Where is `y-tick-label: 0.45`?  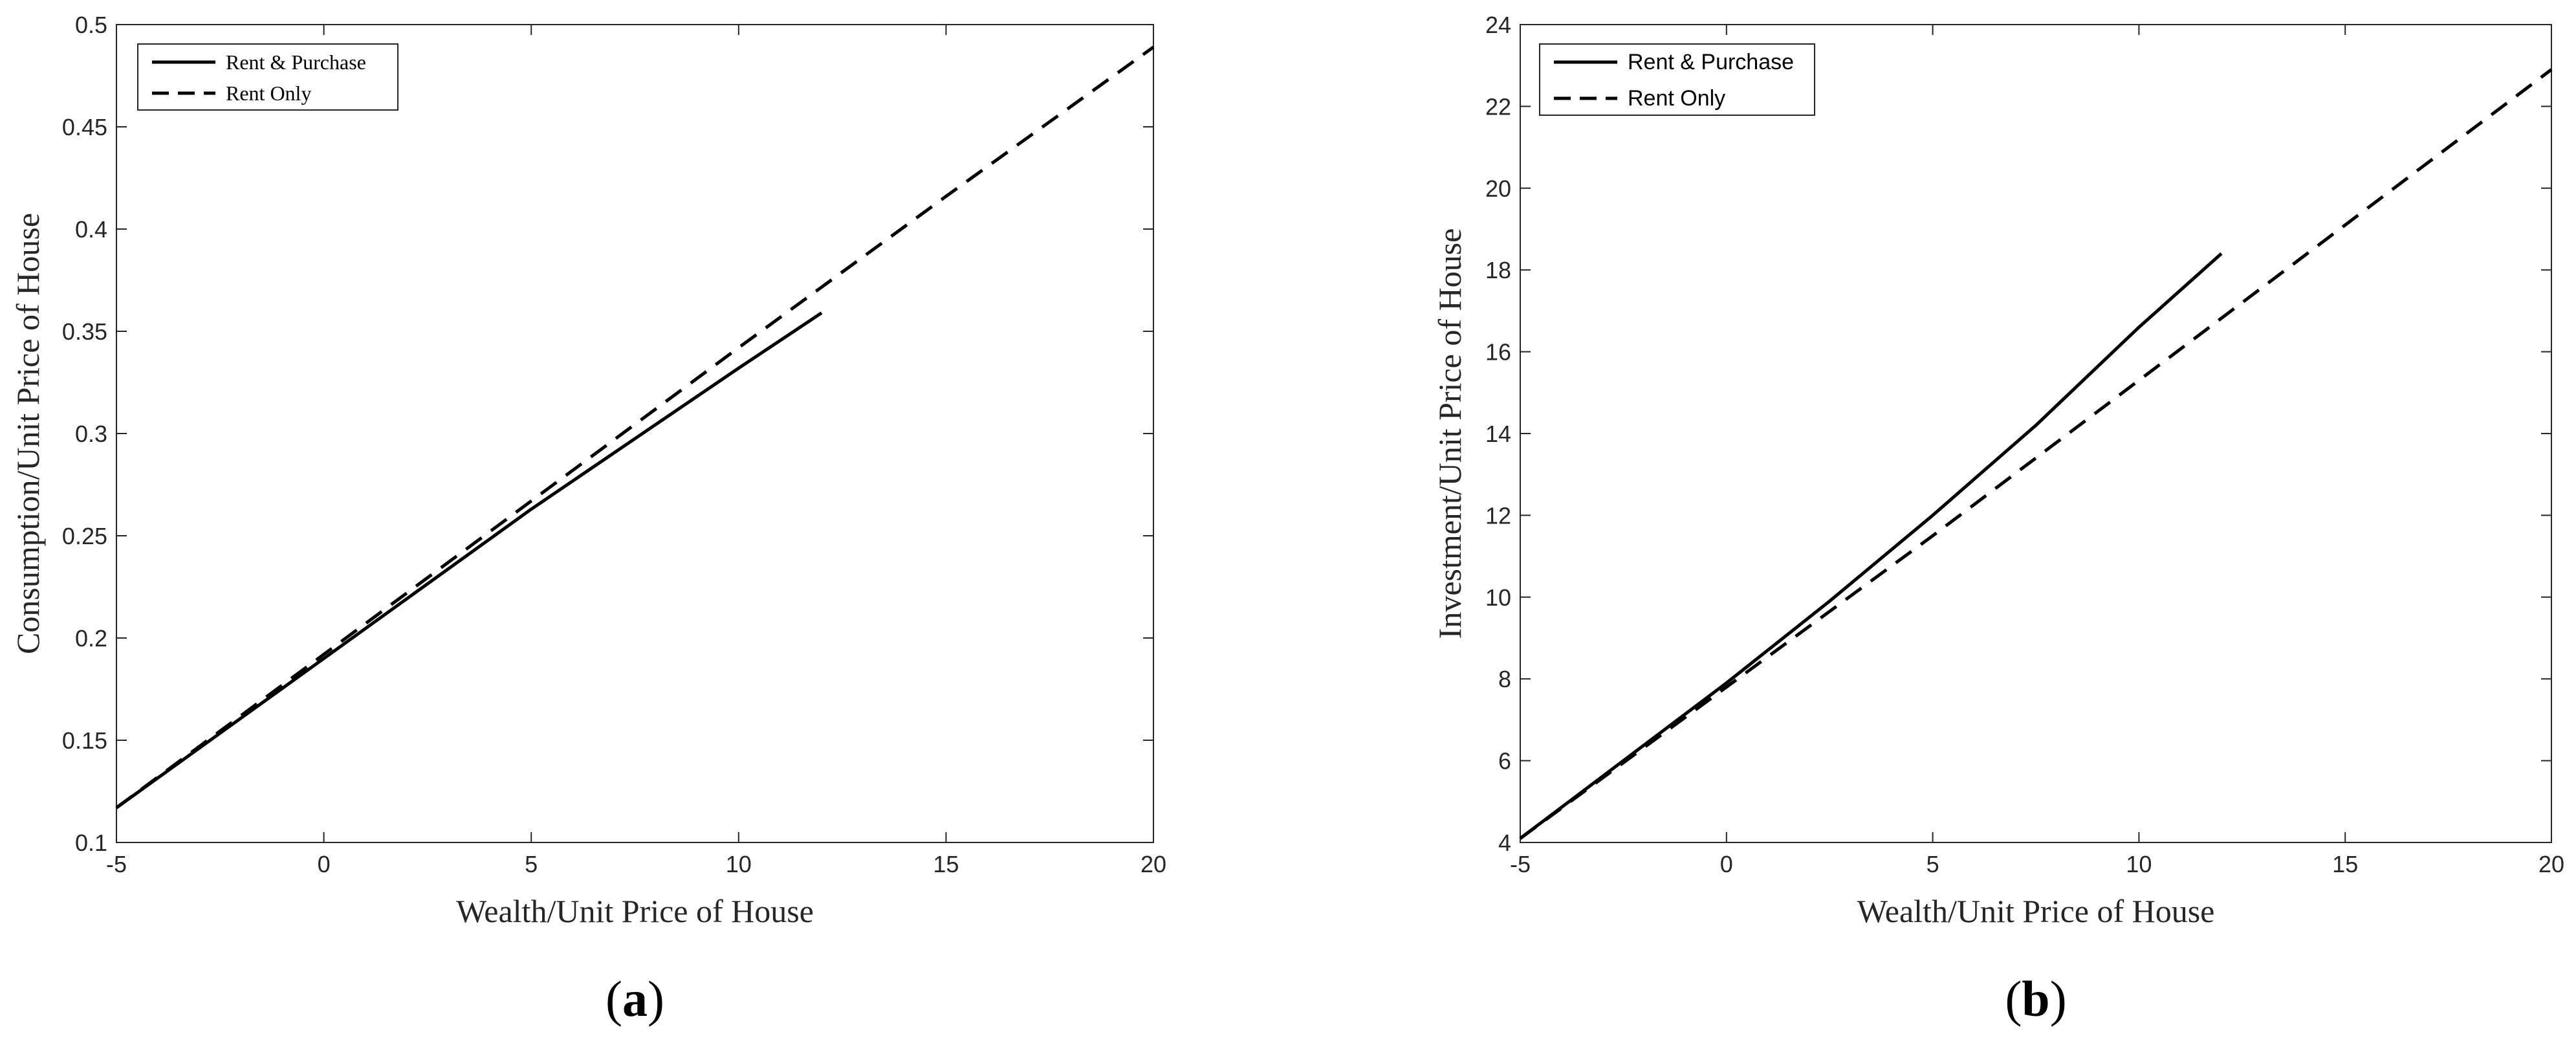 y-tick-label: 0.45 is located at coordinates (84, 127).